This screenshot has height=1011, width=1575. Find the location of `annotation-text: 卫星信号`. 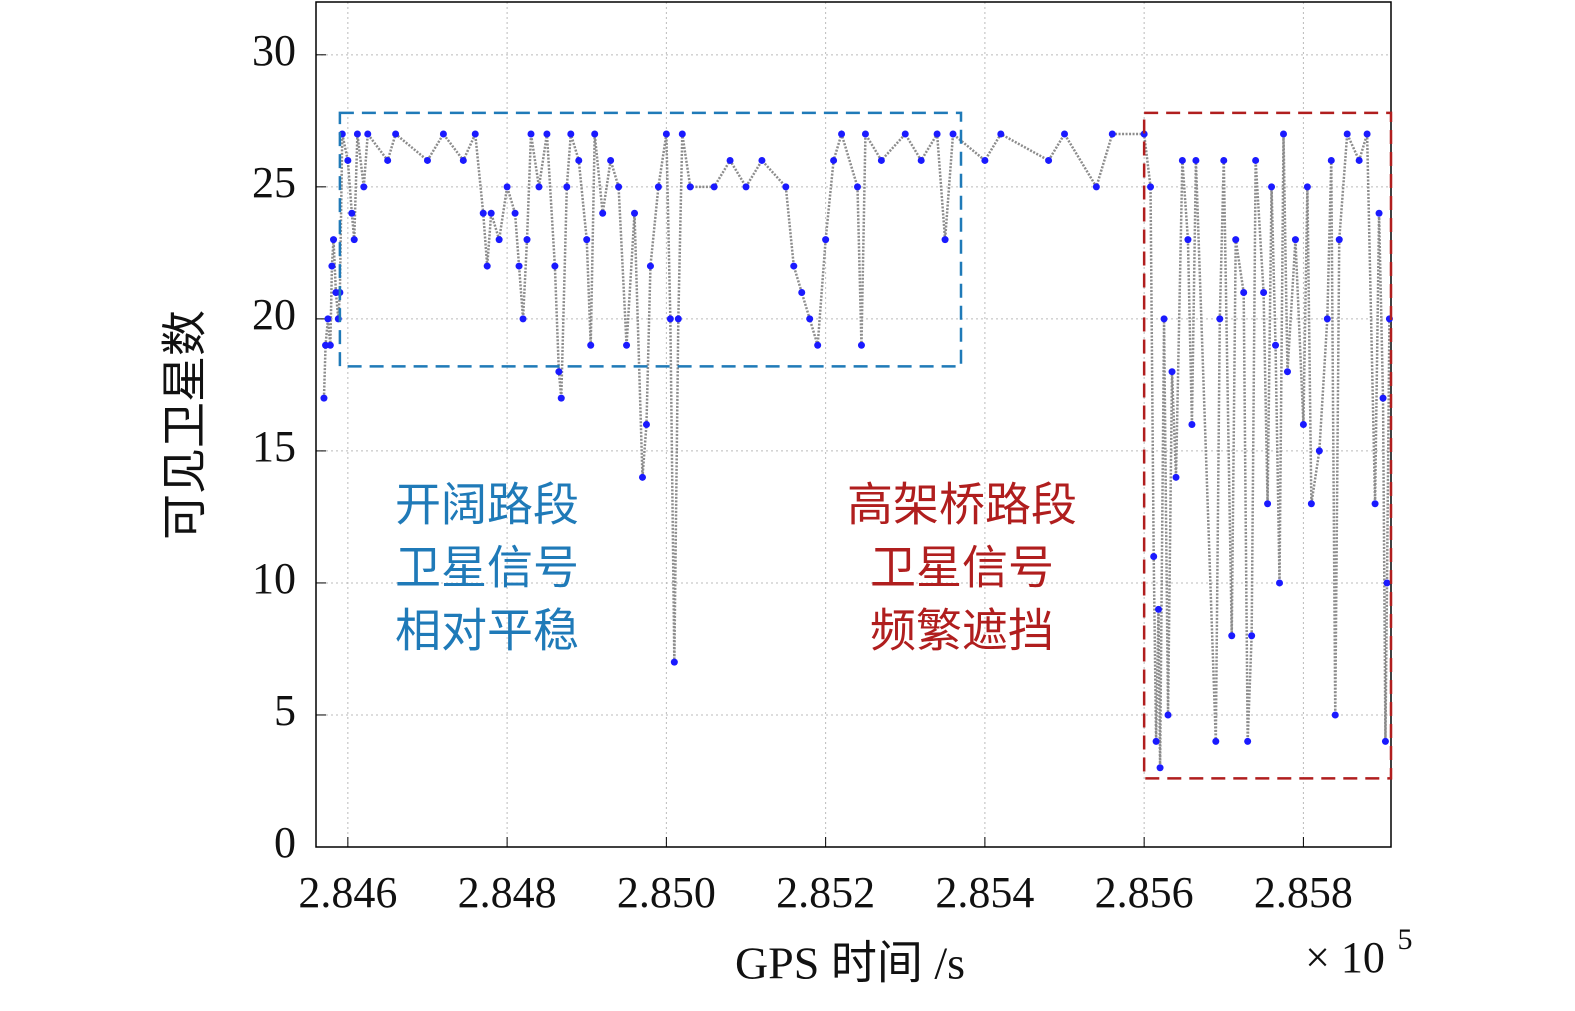

annotation-text: 卫星信号 is located at coordinates (487, 568).